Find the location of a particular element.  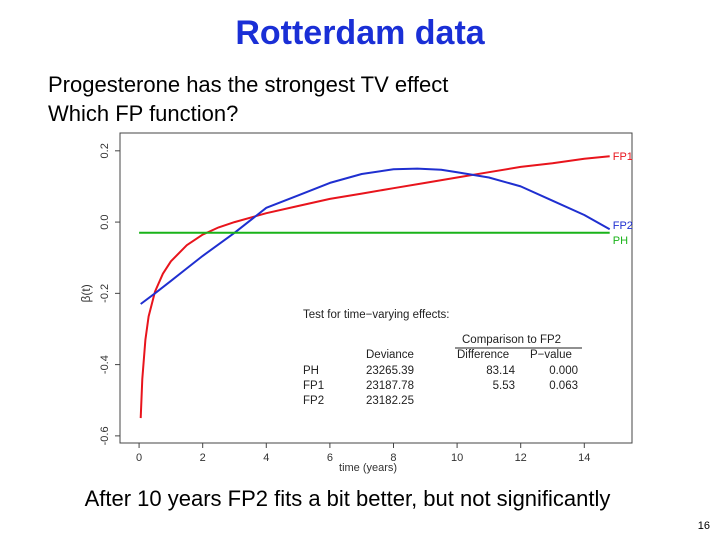

label-layer: FP1 FP2 PH is located at coordinates (623, 199).